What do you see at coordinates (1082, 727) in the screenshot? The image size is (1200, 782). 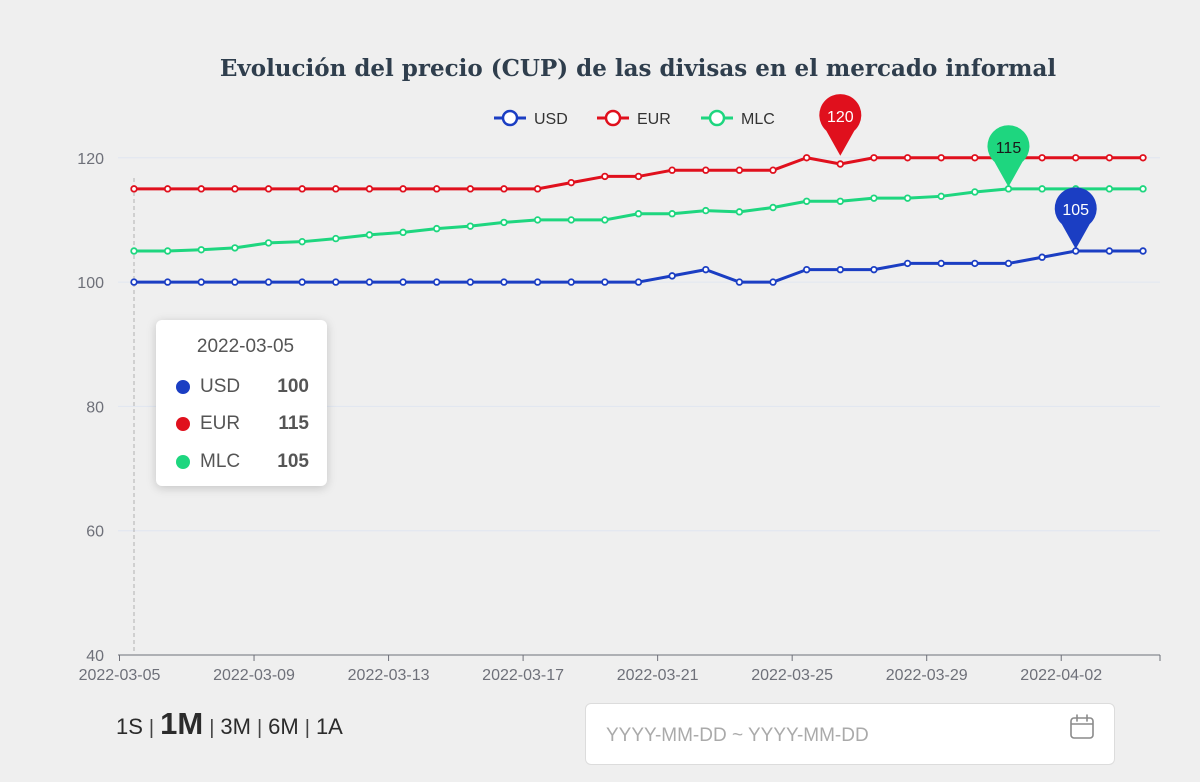 I see `calendar-icon` at bounding box center [1082, 727].